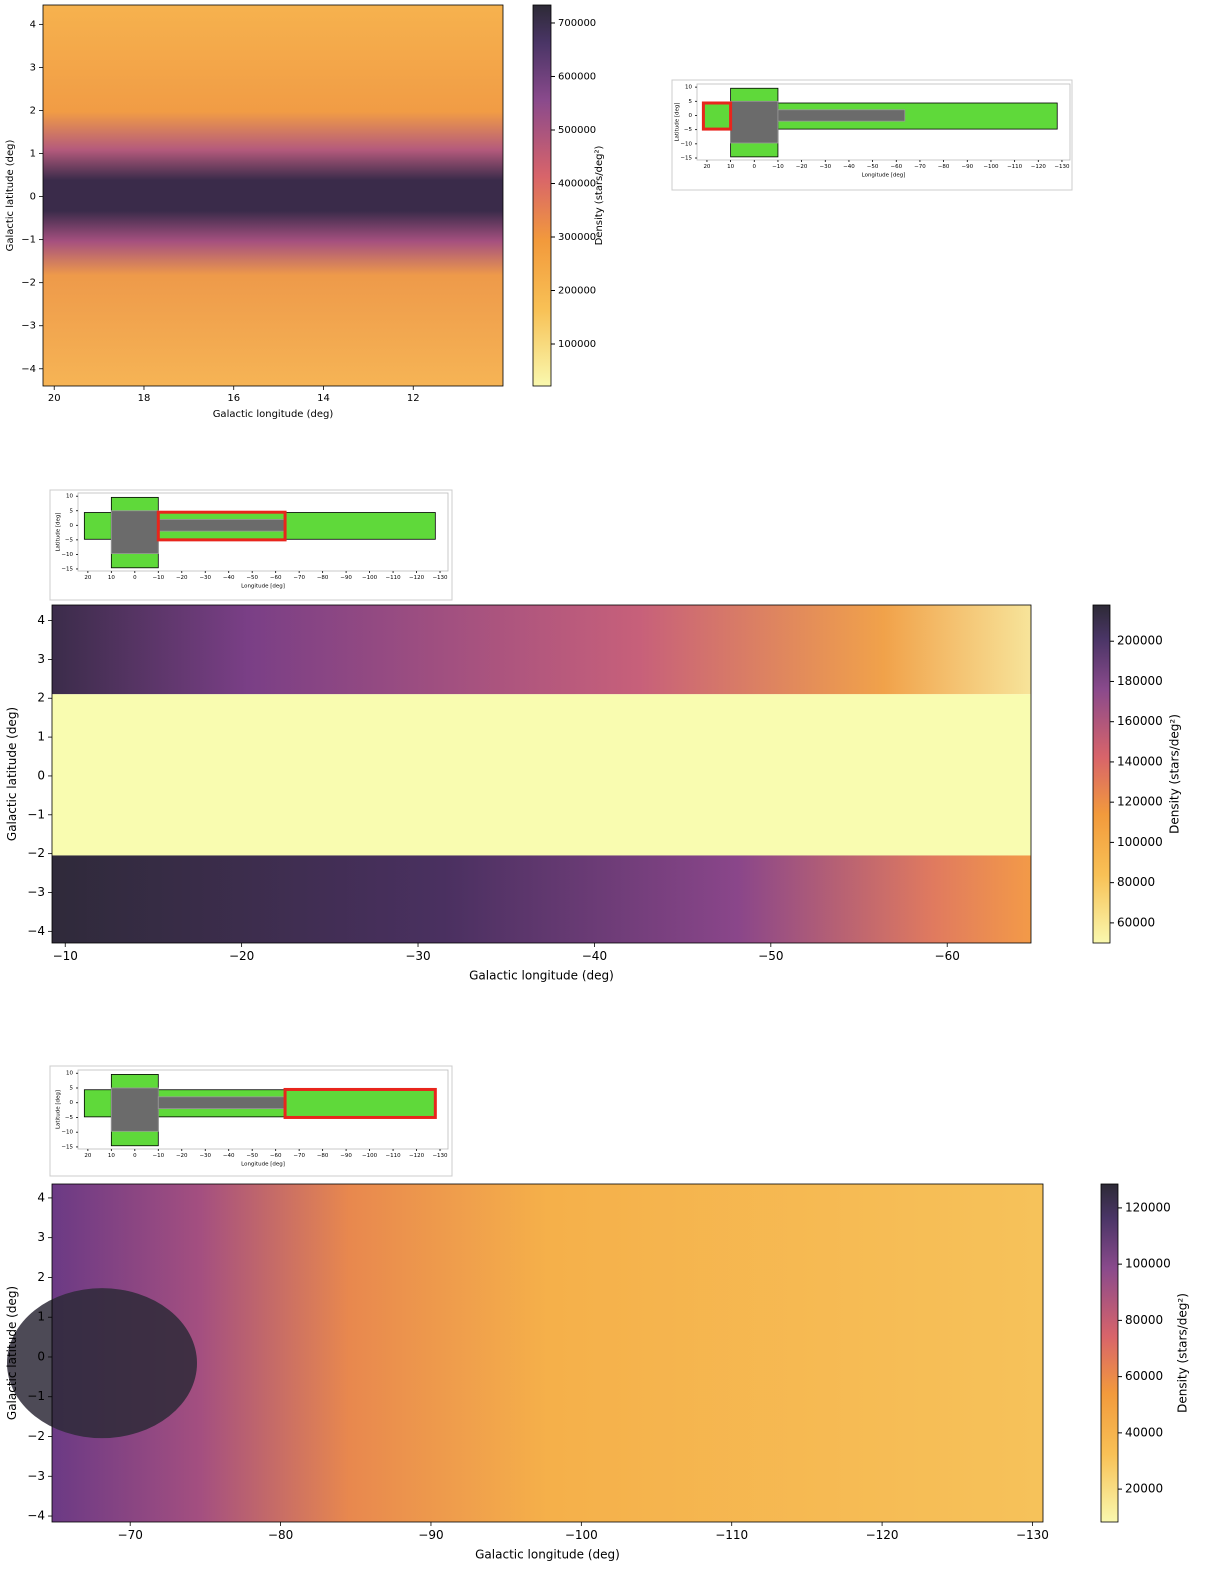  Describe the element at coordinates (688, 130) in the screenshot. I see `y-tick-label: −5` at that location.